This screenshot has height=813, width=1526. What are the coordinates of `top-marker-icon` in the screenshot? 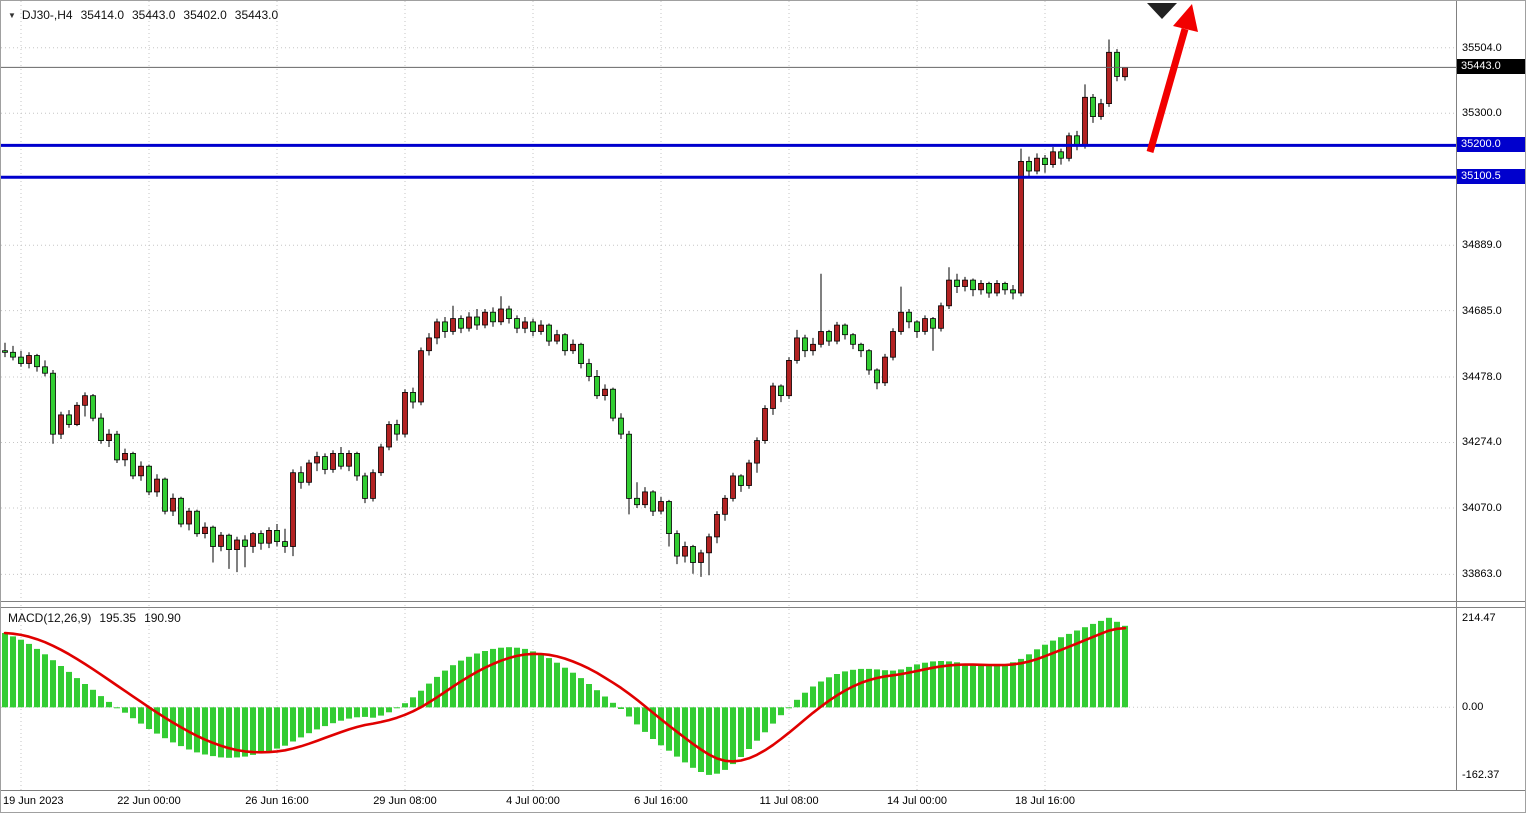 It's located at (1162, 11).